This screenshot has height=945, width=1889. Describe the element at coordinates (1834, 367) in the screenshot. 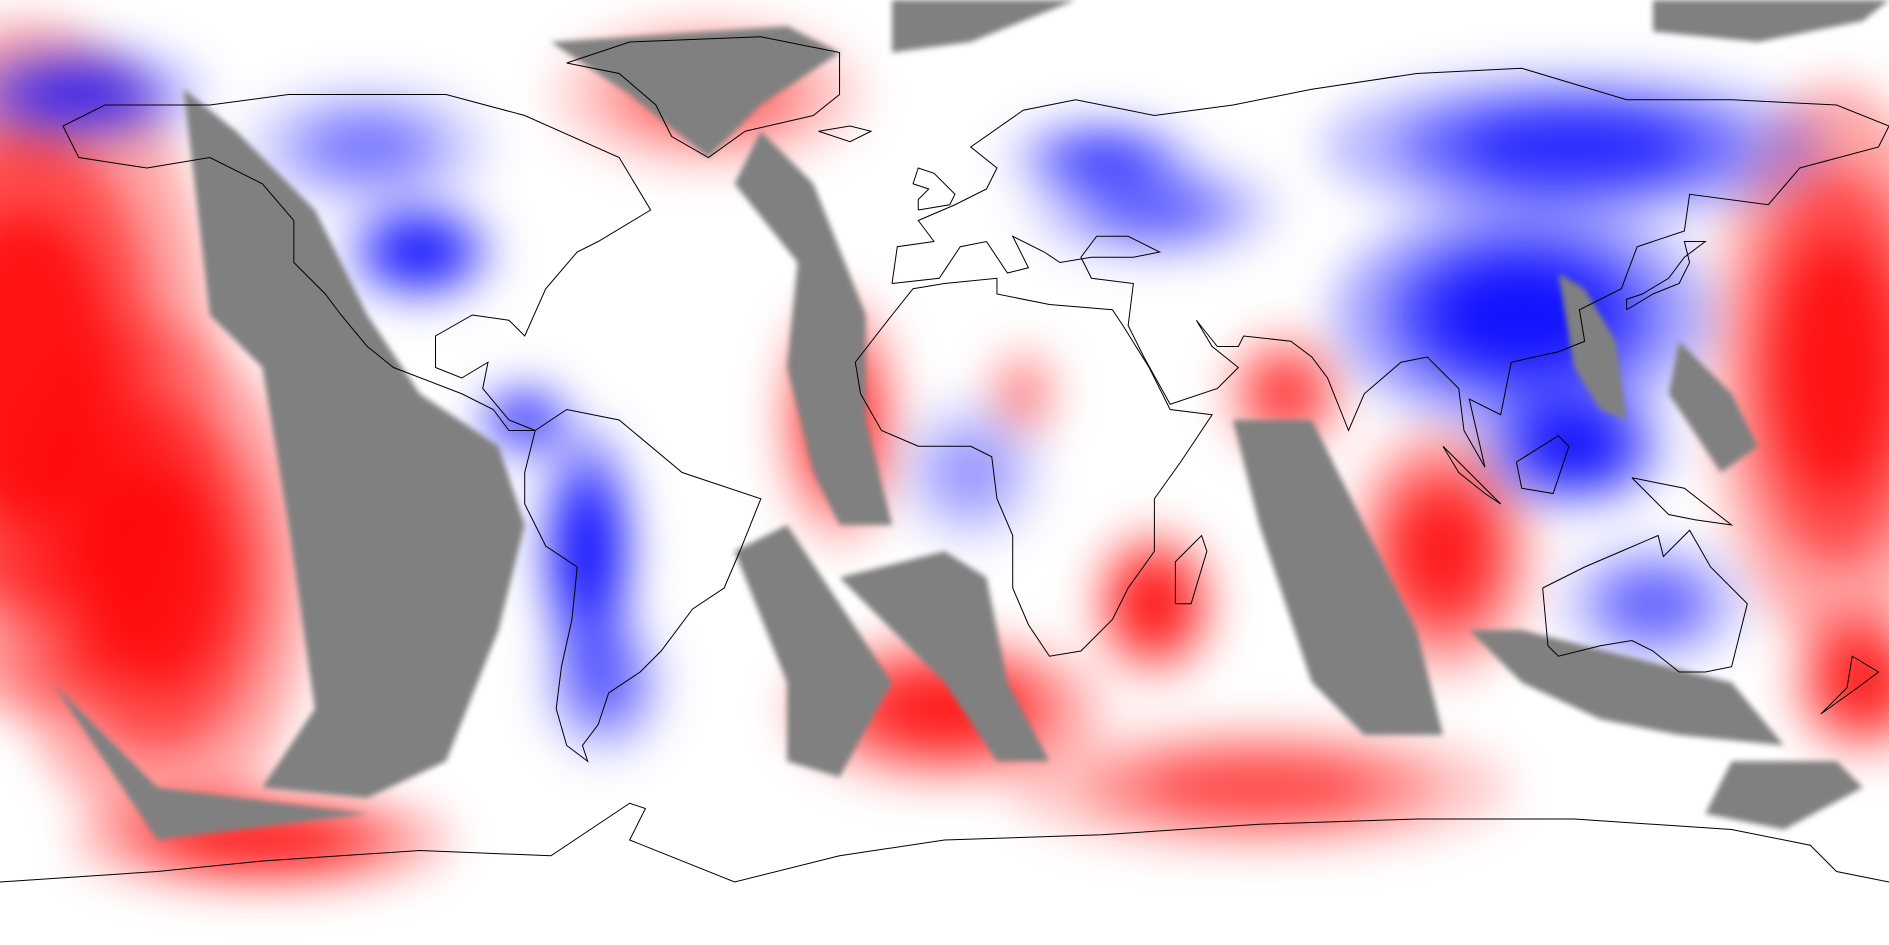

I see `west-pacific-anomaly` at that location.